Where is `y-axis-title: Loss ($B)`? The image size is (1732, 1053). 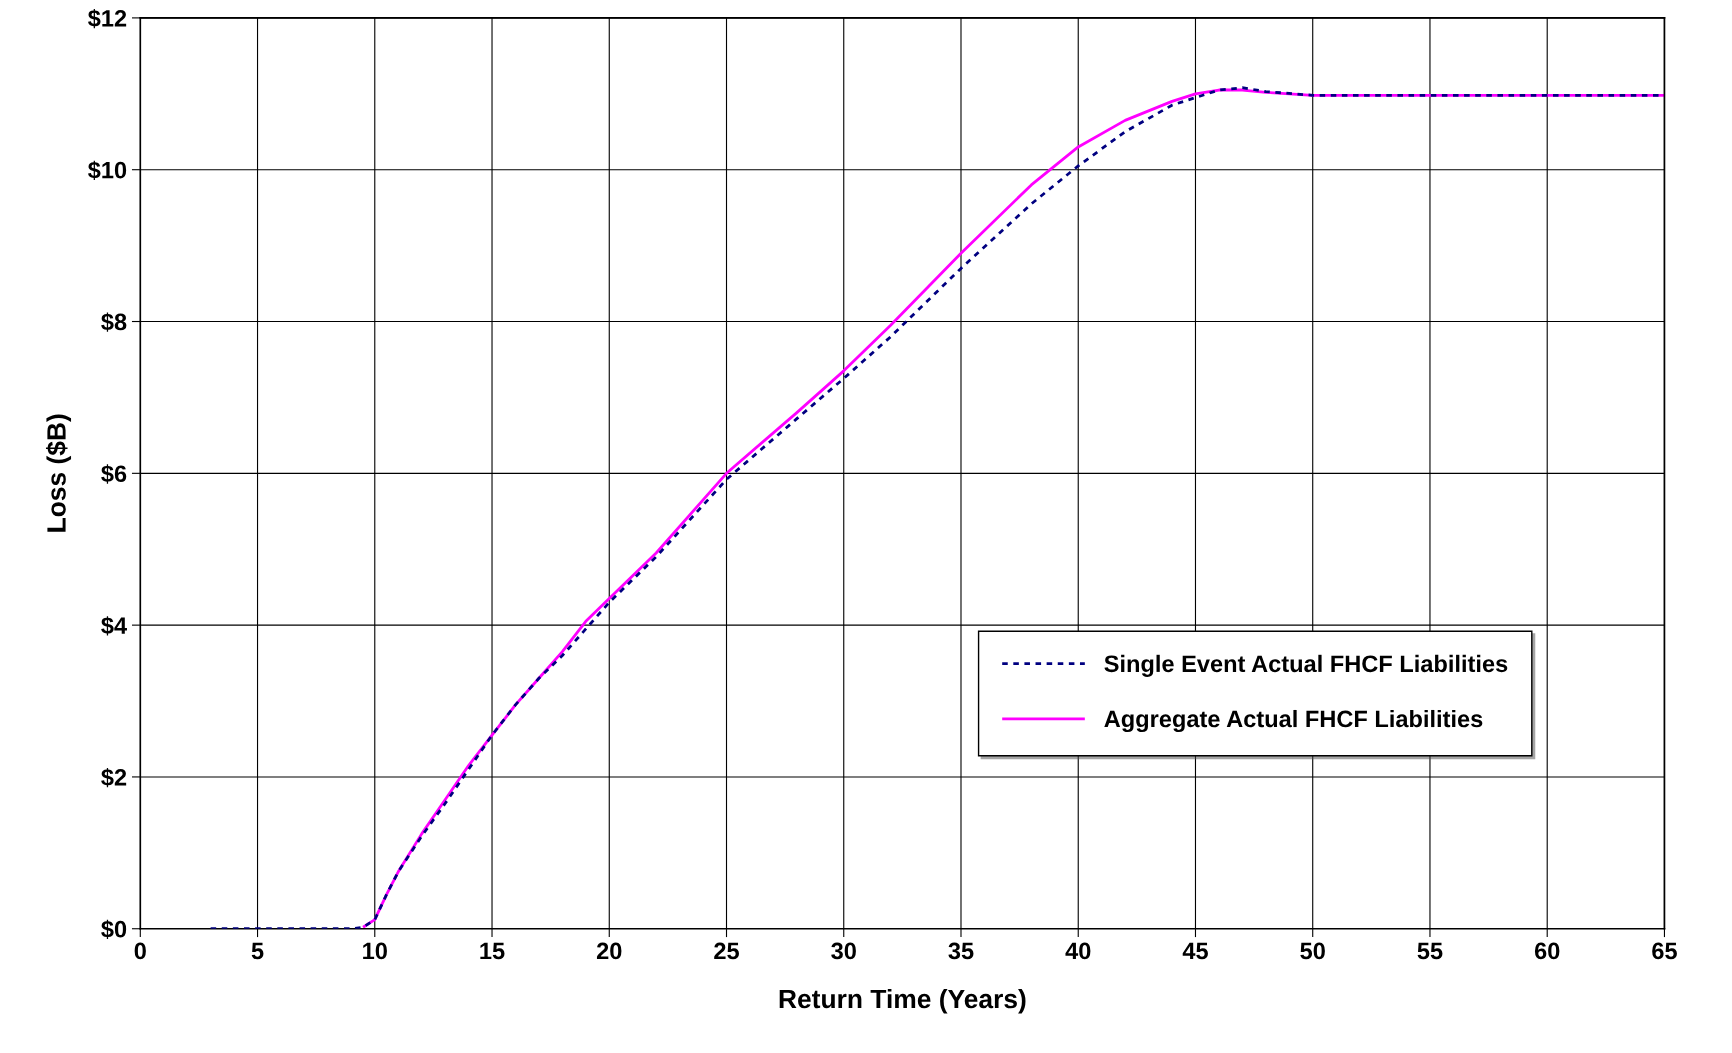
y-axis-title: Loss ($B) is located at coordinates (58, 473).